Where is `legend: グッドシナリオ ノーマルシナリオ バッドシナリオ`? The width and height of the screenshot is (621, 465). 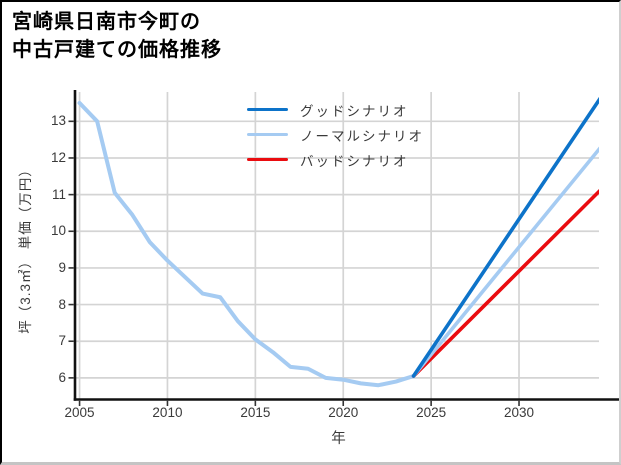 legend: グッドシナリオ ノーマルシナリオ バッドシナリオ is located at coordinates (335, 134).